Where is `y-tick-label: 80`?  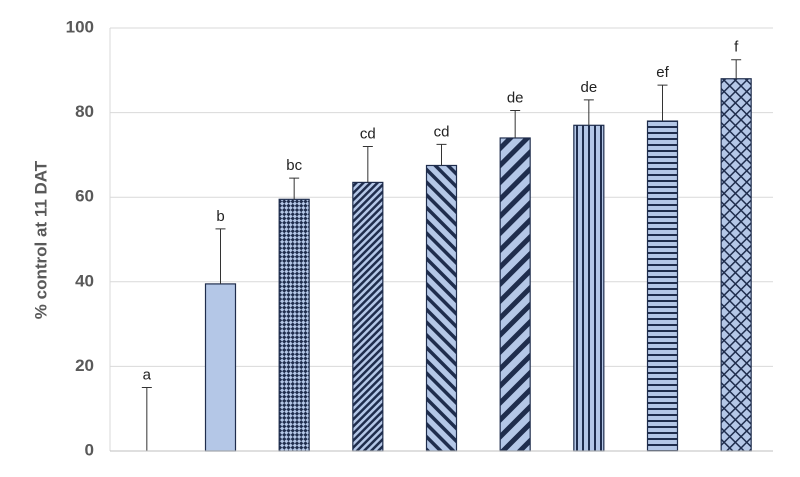
y-tick-label: 80 is located at coordinates (84, 111).